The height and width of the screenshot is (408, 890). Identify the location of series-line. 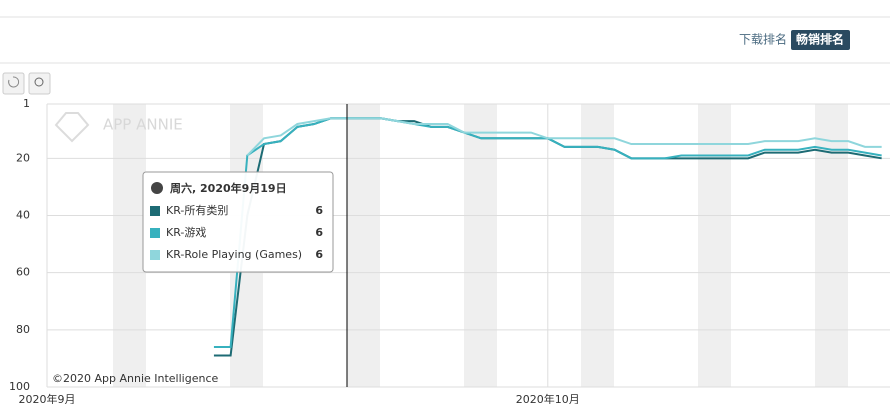
(564, 137).